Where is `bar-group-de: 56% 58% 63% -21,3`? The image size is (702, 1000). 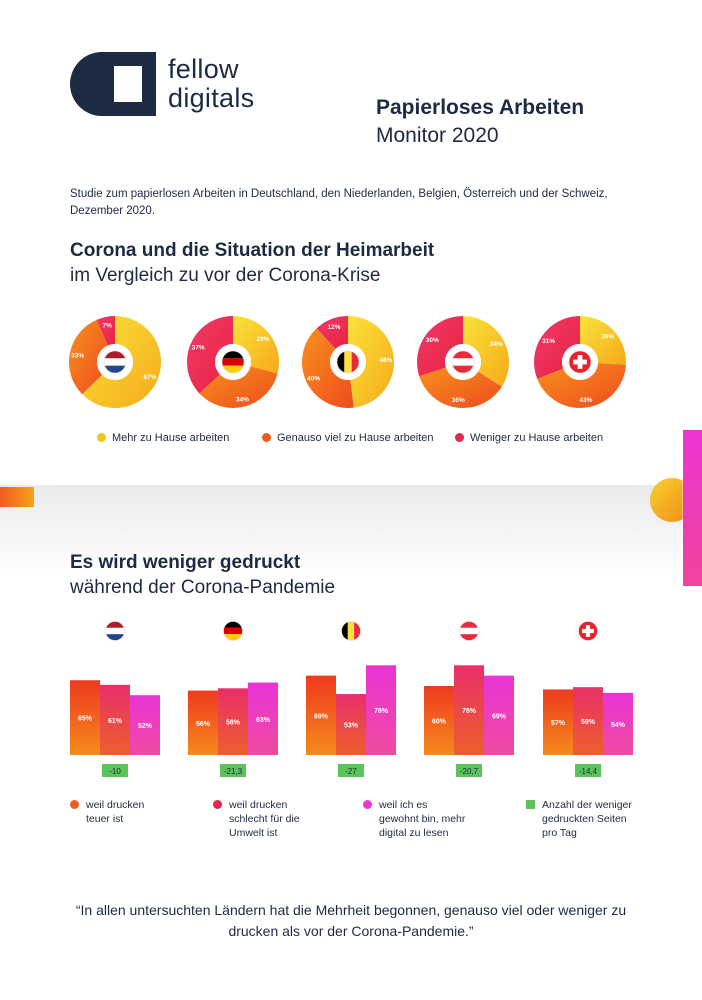
bar-group-de: 56% 58% 63% -21,3 is located at coordinates (233, 699).